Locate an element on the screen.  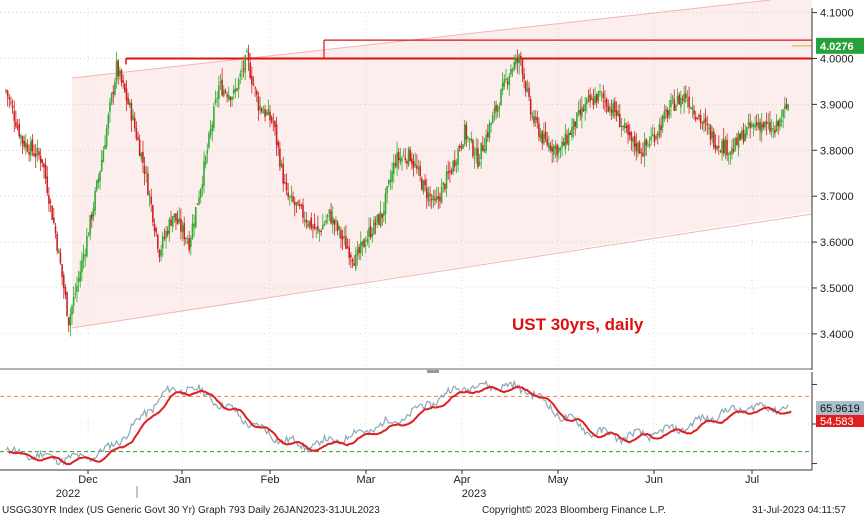
price-tick-label: 3.7000 is located at coordinates (837, 197).